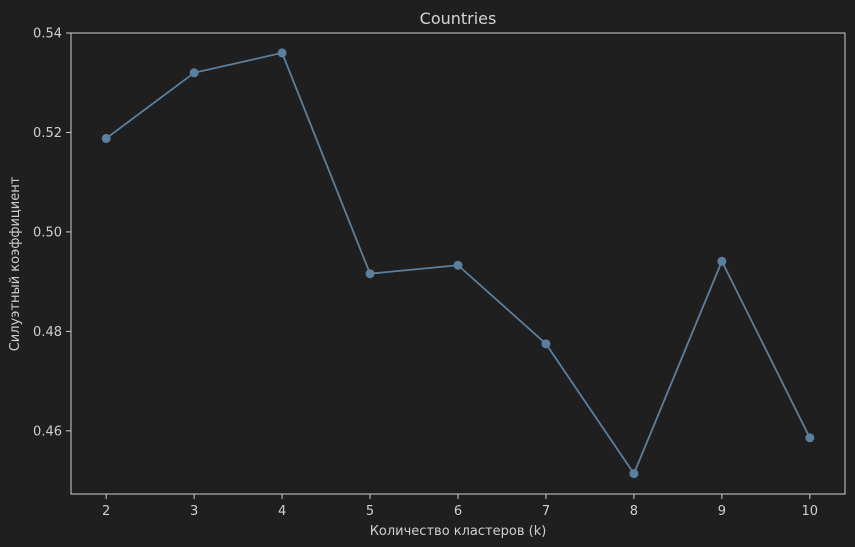  I want to click on y-axis-label: Силуэтный коэффициент, so click(15, 263).